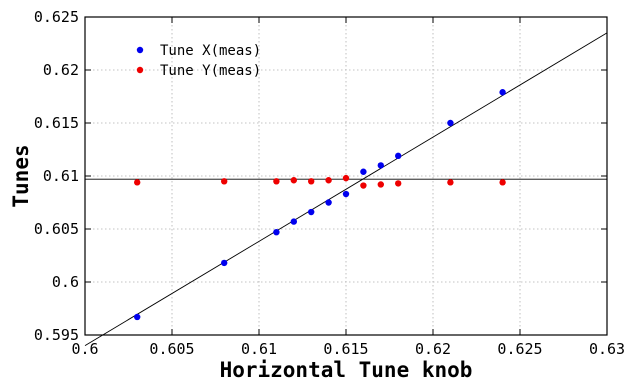  Describe the element at coordinates (56, 229) in the screenshot. I see `y-tick-label: 0.605` at that location.